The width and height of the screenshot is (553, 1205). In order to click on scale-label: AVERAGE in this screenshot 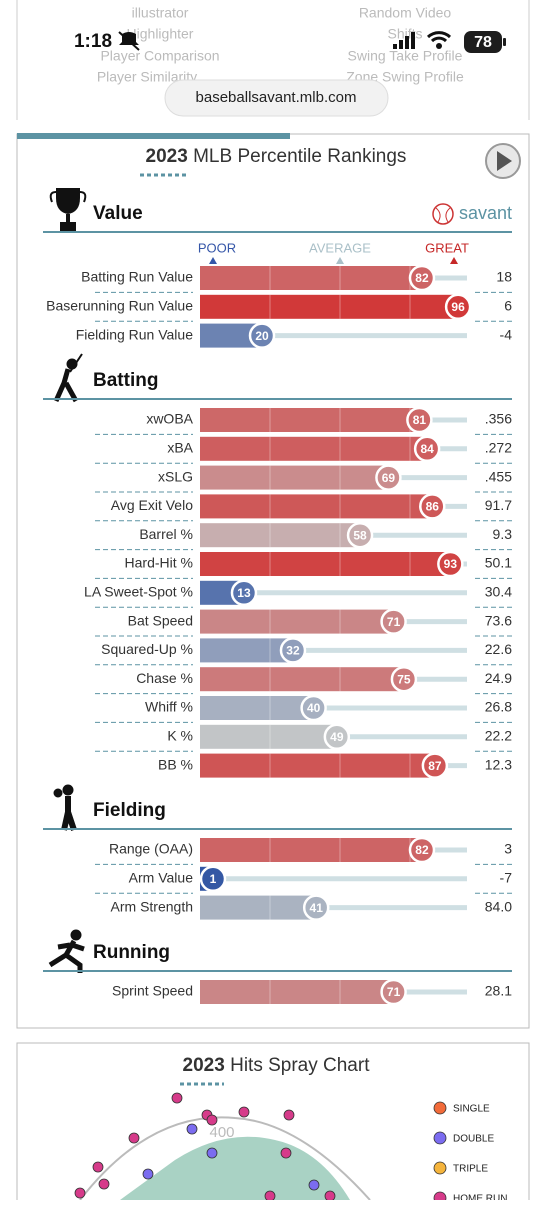, I will do `click(340, 247)`.